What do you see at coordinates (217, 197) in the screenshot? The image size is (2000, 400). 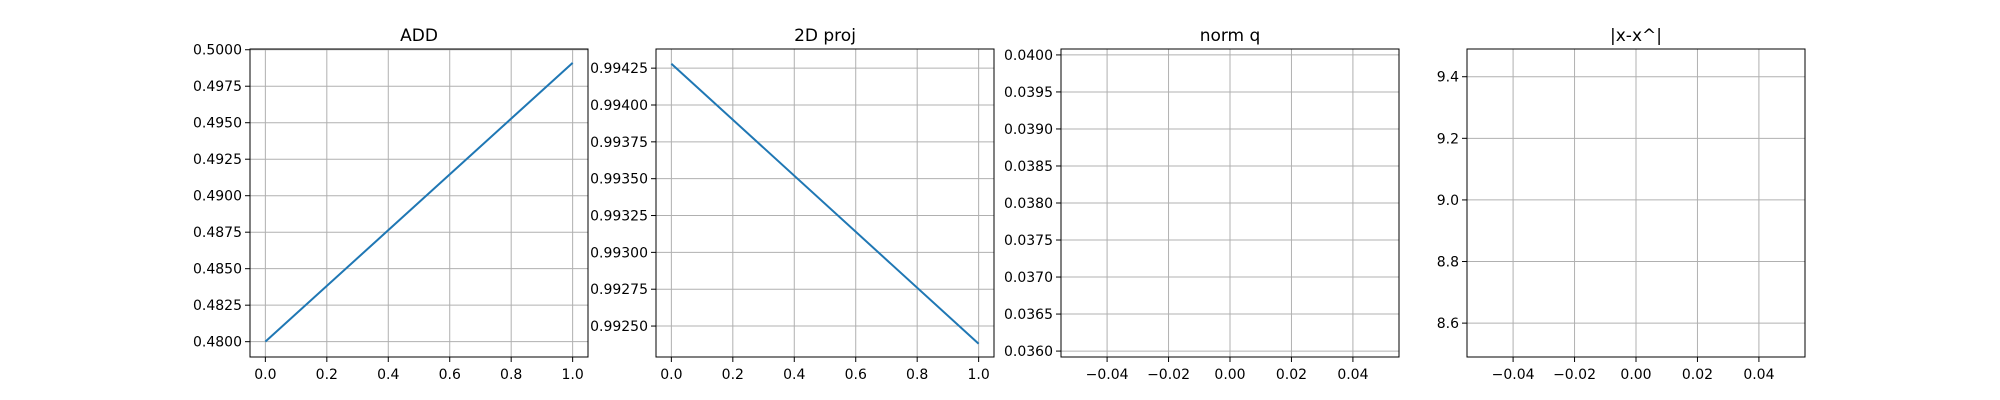 I see `y-tick-label: 0.4900` at bounding box center [217, 197].